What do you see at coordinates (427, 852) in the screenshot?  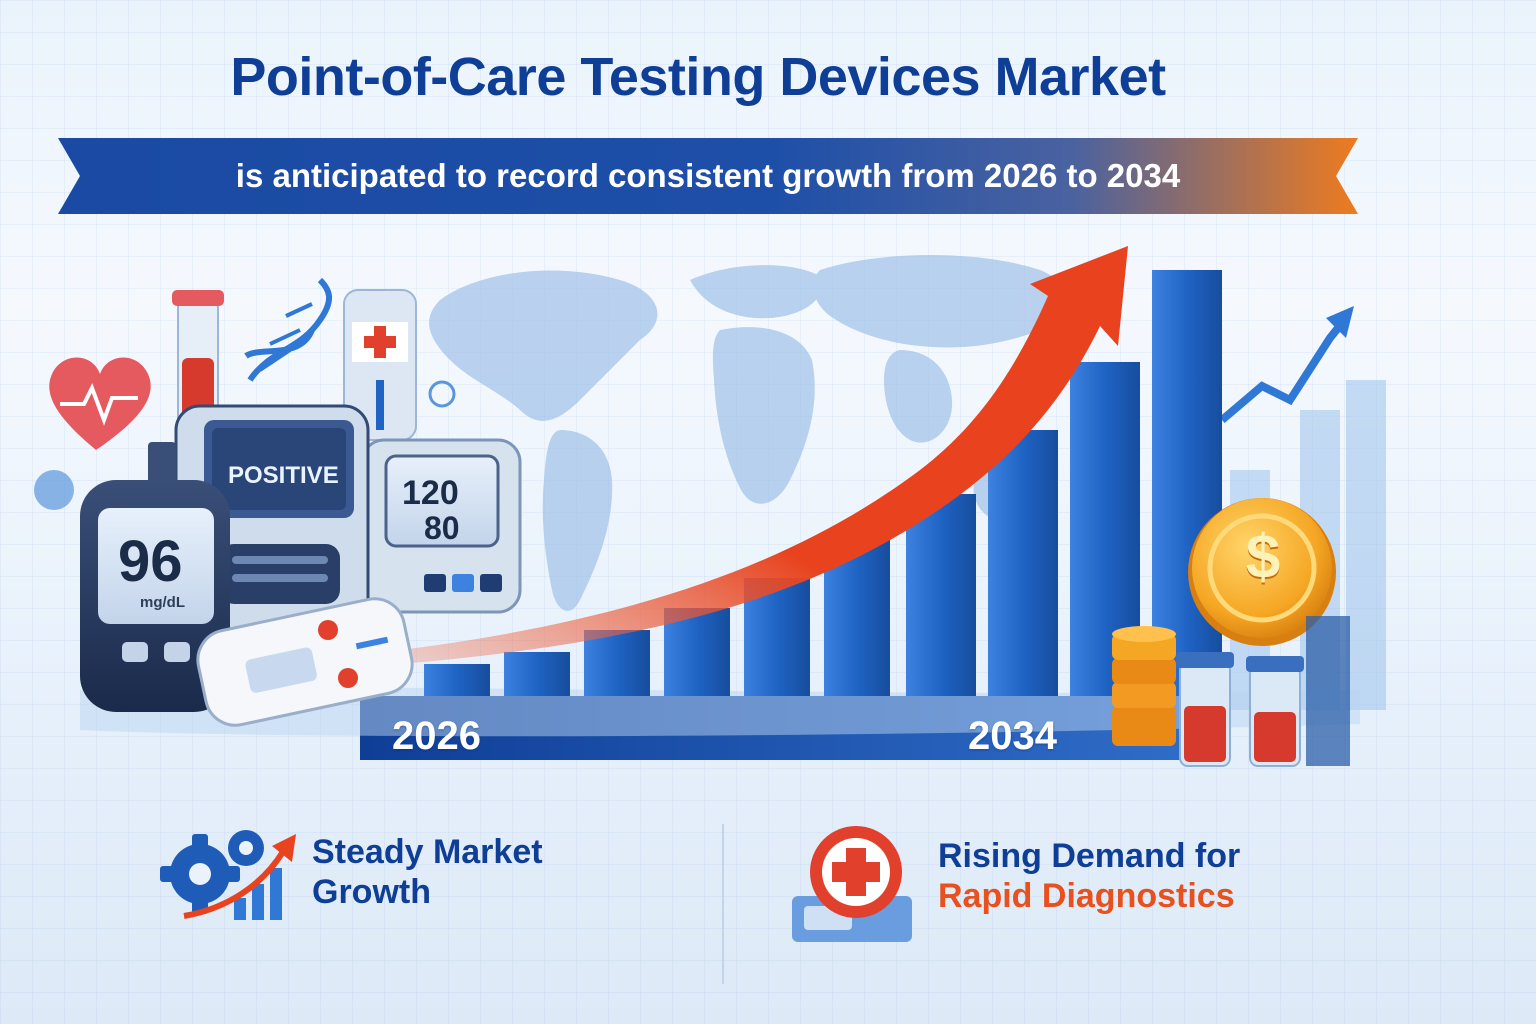 I see `feature-left-line1: Steady Market` at bounding box center [427, 852].